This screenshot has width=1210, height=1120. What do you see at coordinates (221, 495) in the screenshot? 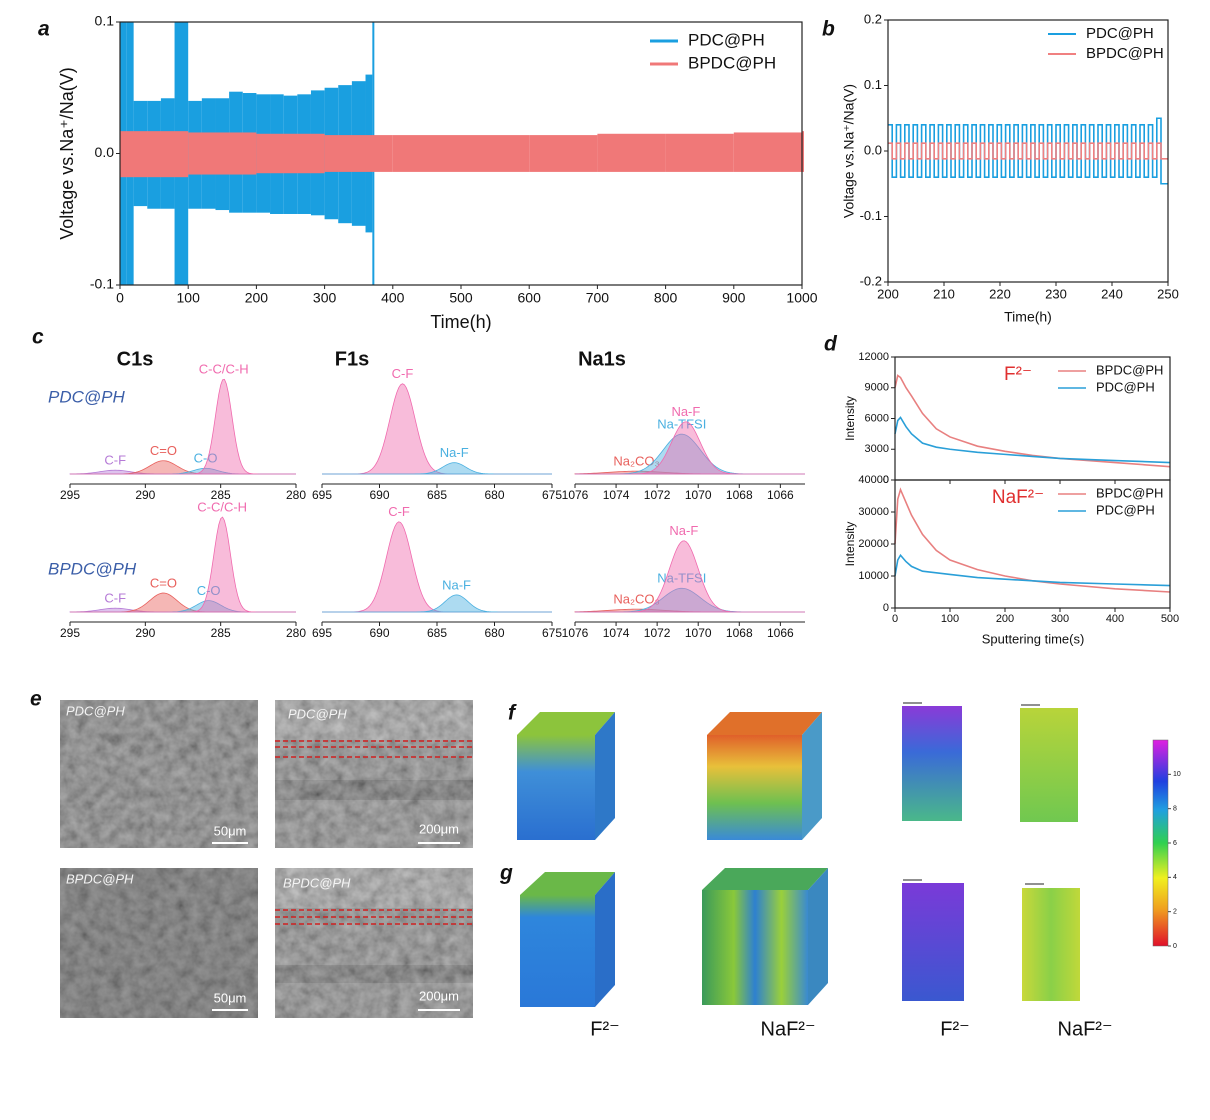
I see `x-tick-label: 285` at bounding box center [221, 495].